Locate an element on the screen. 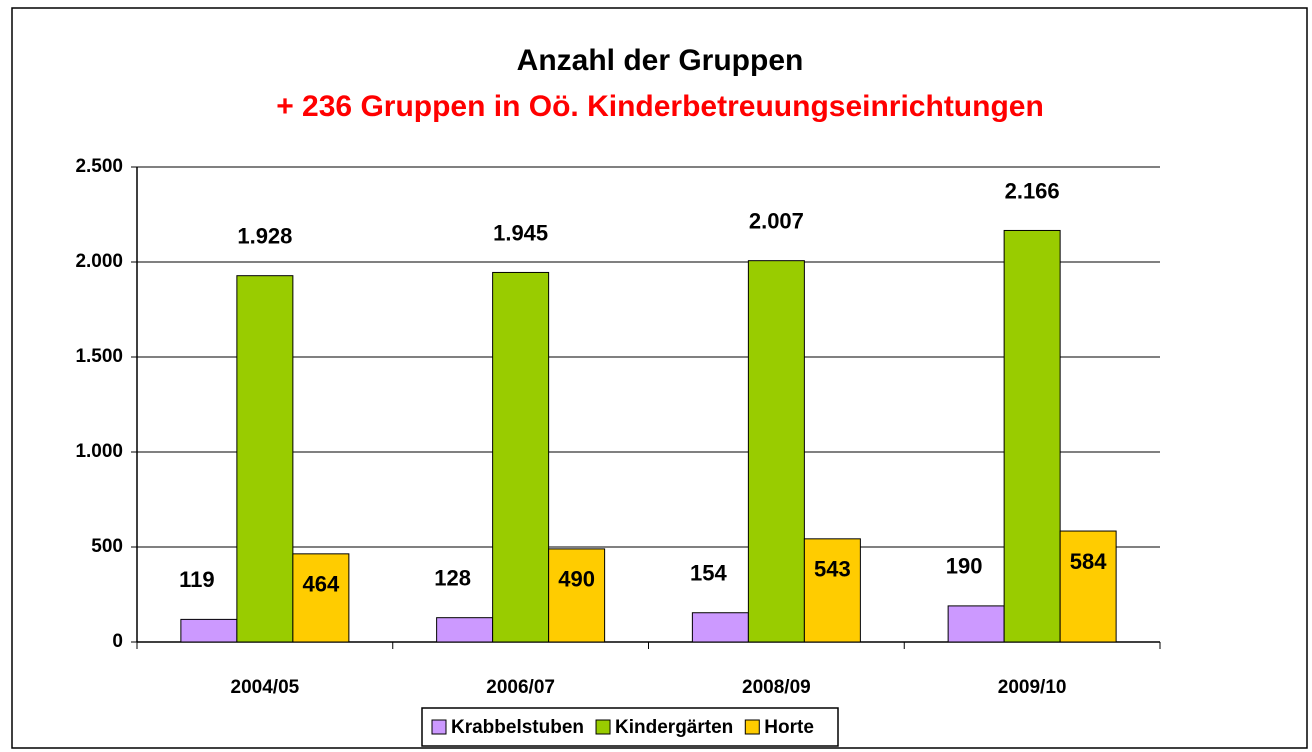  y-tick-label: 2.500 is located at coordinates (99, 166).